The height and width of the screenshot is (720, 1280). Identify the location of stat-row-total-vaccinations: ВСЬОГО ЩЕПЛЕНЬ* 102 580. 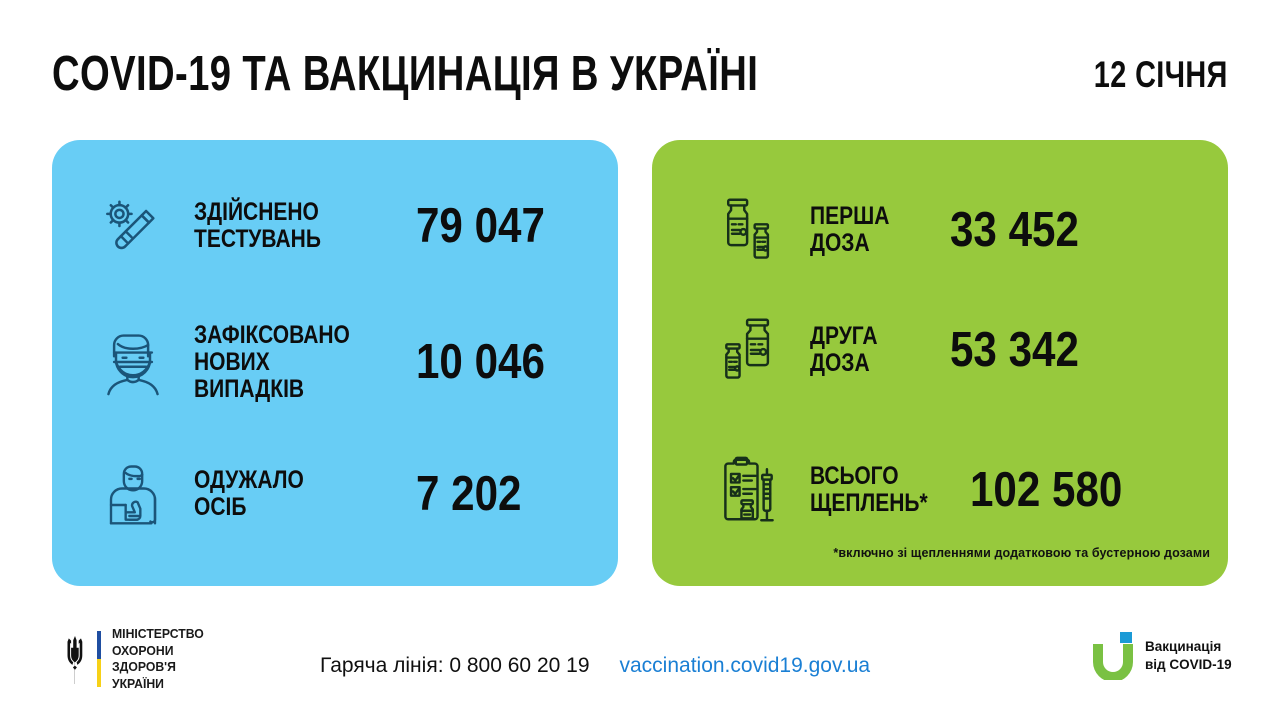
(928, 490).